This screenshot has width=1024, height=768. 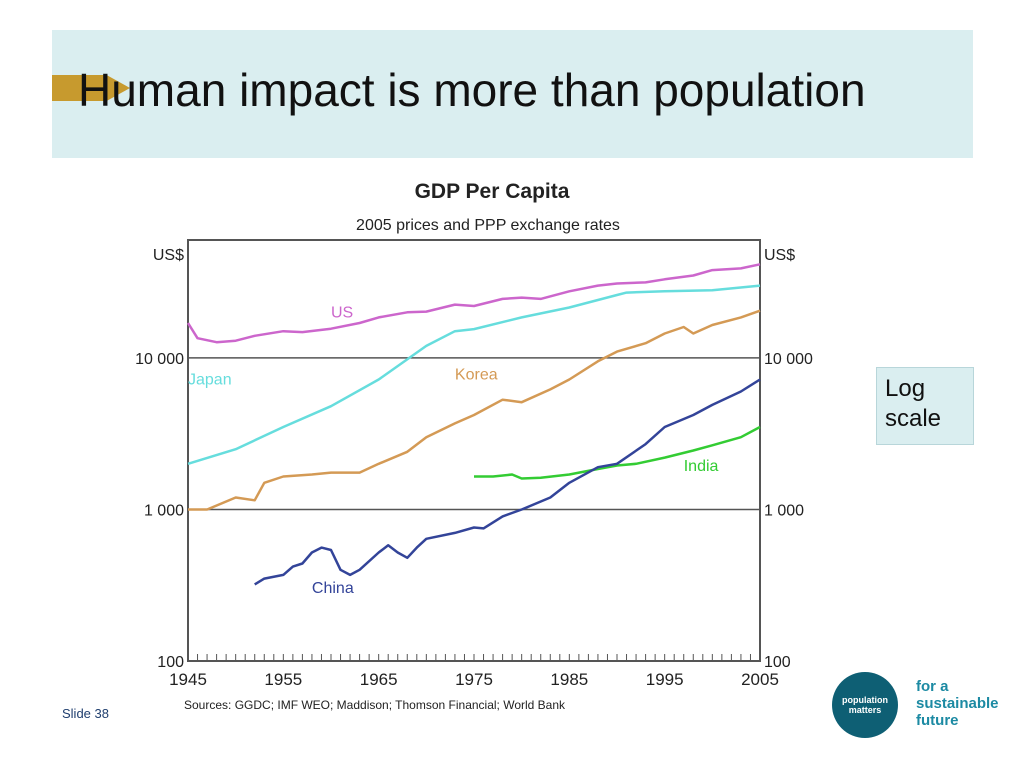 I want to click on y-tick-label-right: 10 000, so click(x=788, y=359).